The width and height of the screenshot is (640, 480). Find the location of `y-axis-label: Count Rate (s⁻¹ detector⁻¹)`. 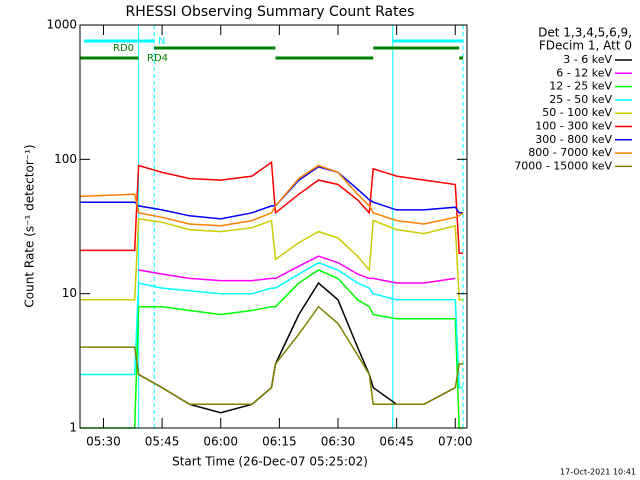

y-axis-label: Count Rate (s⁻¹ detector⁻¹) is located at coordinates (30, 225).